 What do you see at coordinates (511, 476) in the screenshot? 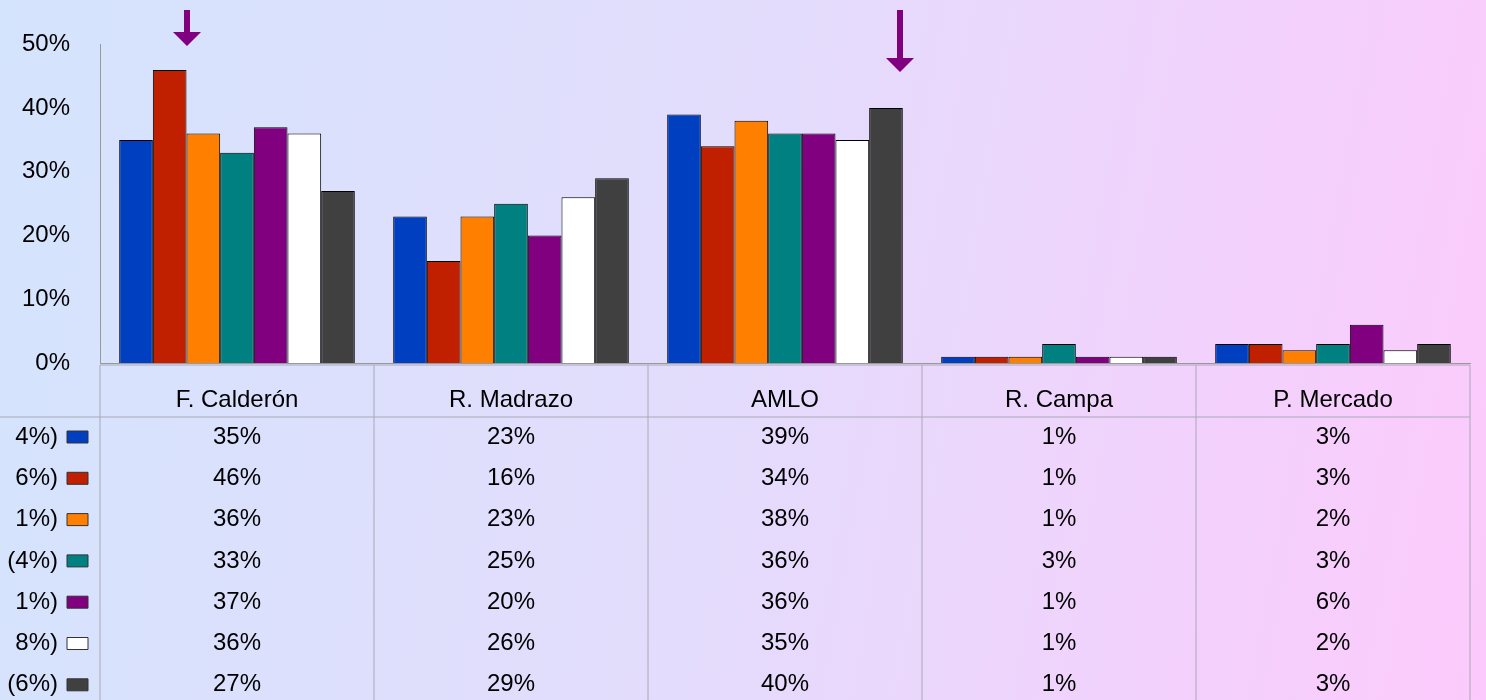
I see `data-label: 16%` at bounding box center [511, 476].